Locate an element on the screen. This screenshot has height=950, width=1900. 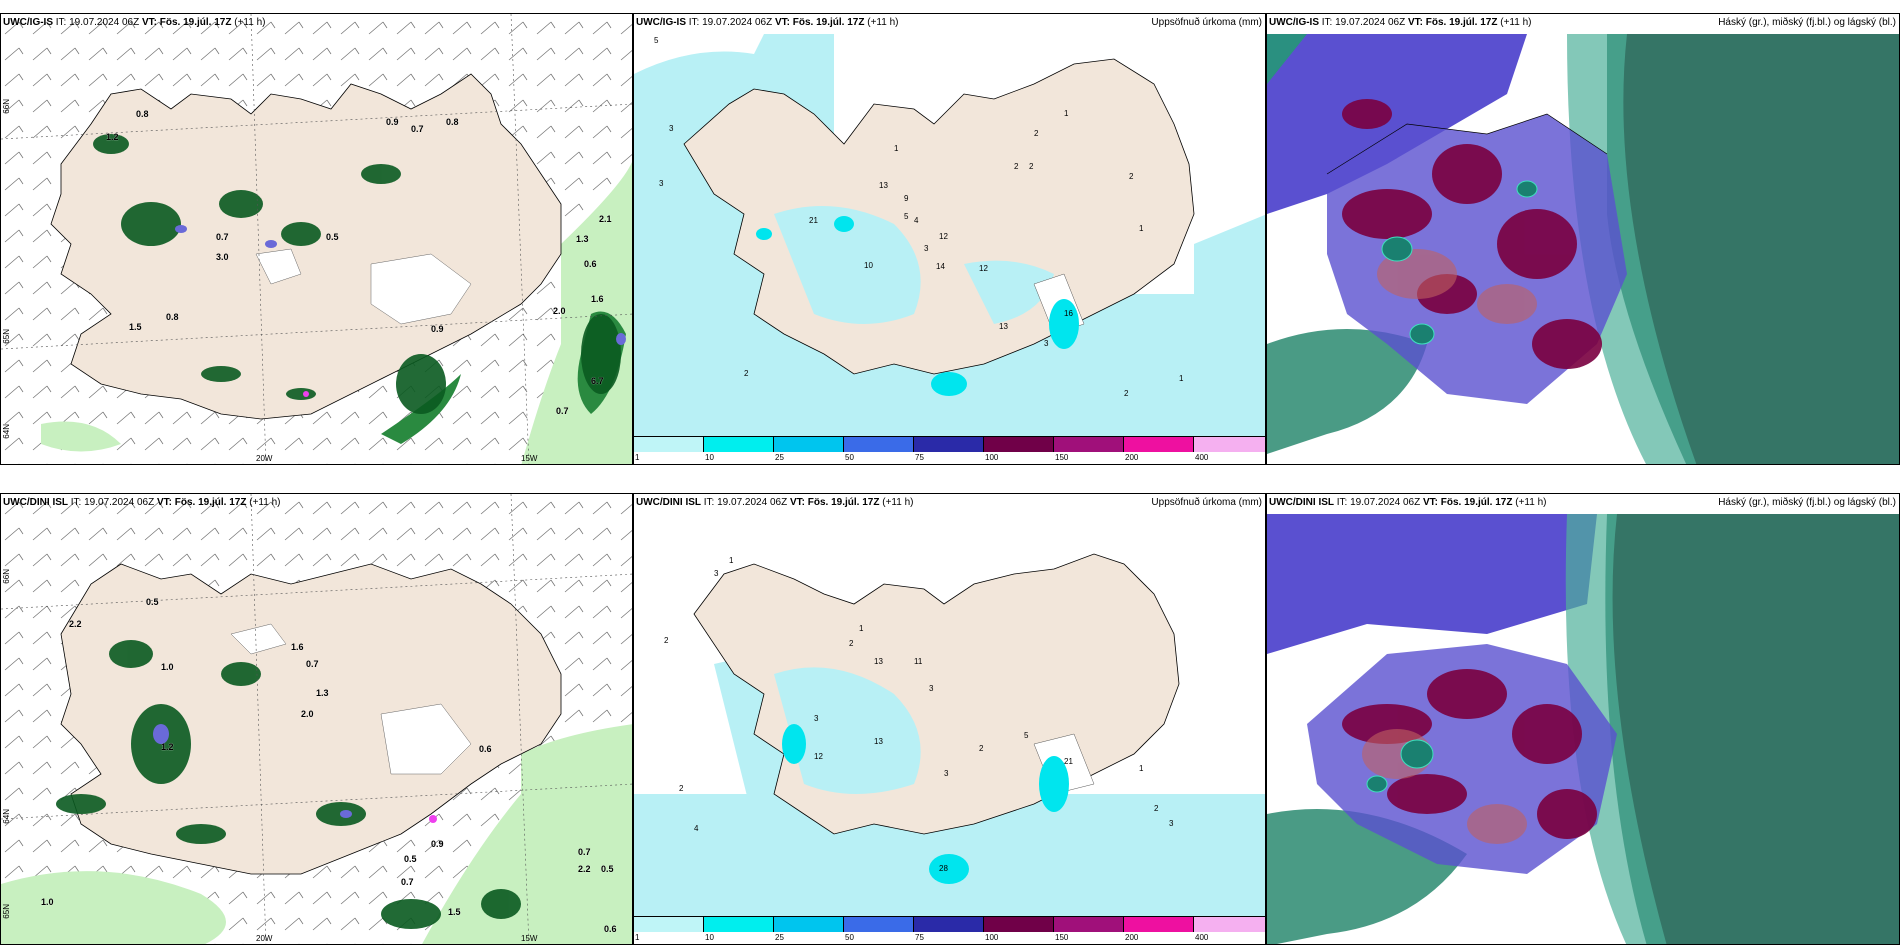
colorbar: 1 10 25 50 75 100 150 200 400 is located at coordinates (949, 450).